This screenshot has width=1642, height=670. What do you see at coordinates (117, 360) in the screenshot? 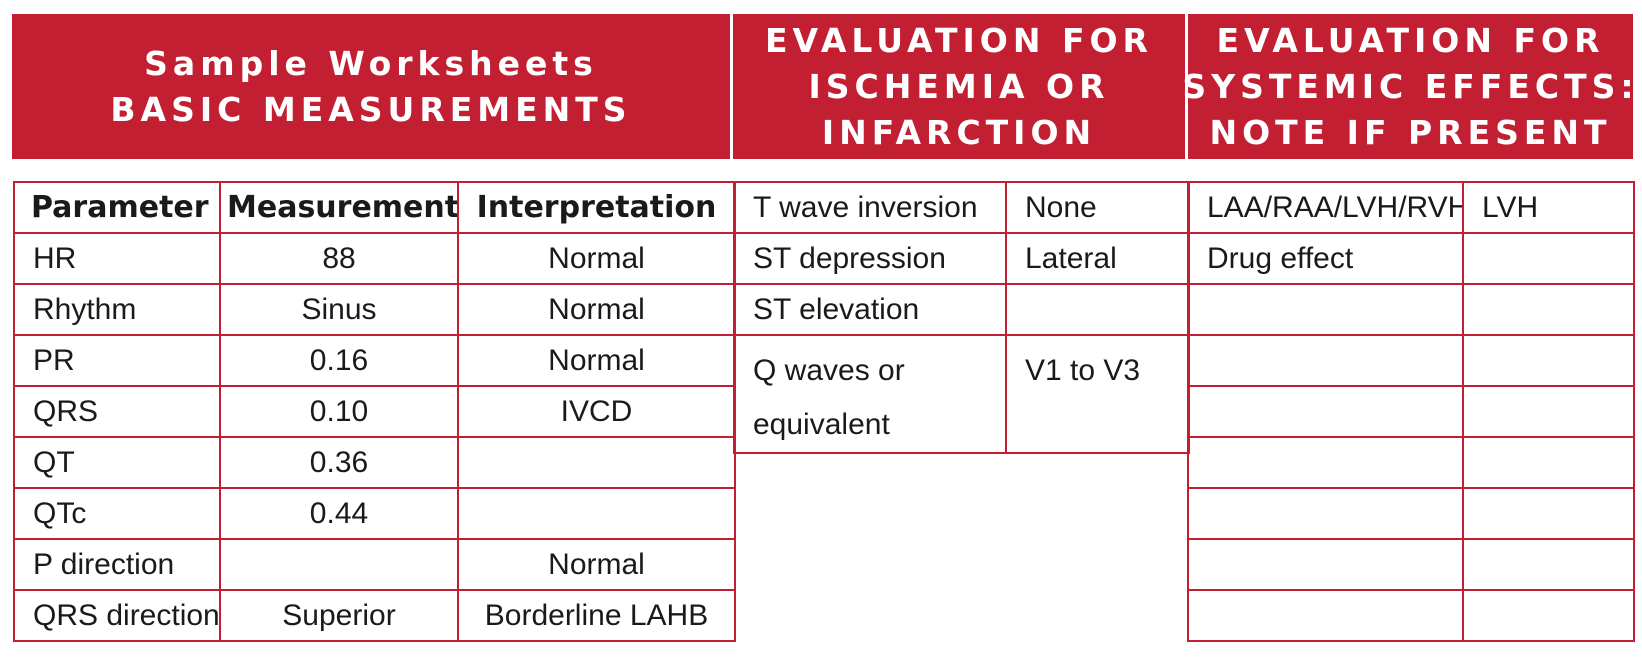
I see `parameter-cell: PR` at bounding box center [117, 360].